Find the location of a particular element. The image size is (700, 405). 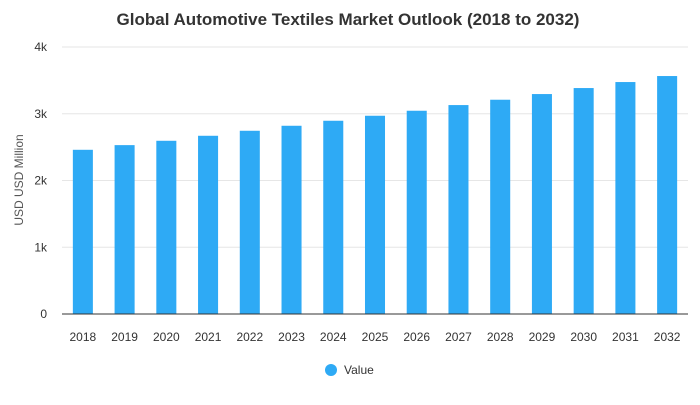

x-tick-label-2024: 2024 is located at coordinates (333, 337).